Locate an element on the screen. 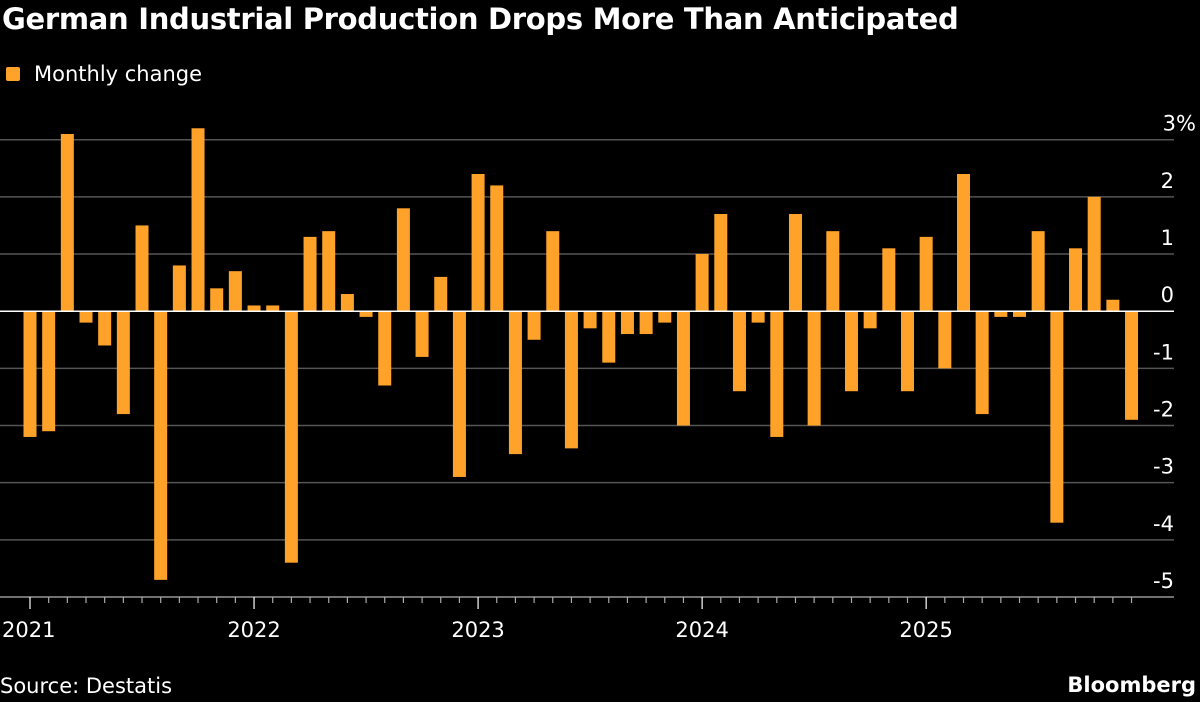 The image size is (1200, 702). x-tick-label: 2025 is located at coordinates (925, 630).